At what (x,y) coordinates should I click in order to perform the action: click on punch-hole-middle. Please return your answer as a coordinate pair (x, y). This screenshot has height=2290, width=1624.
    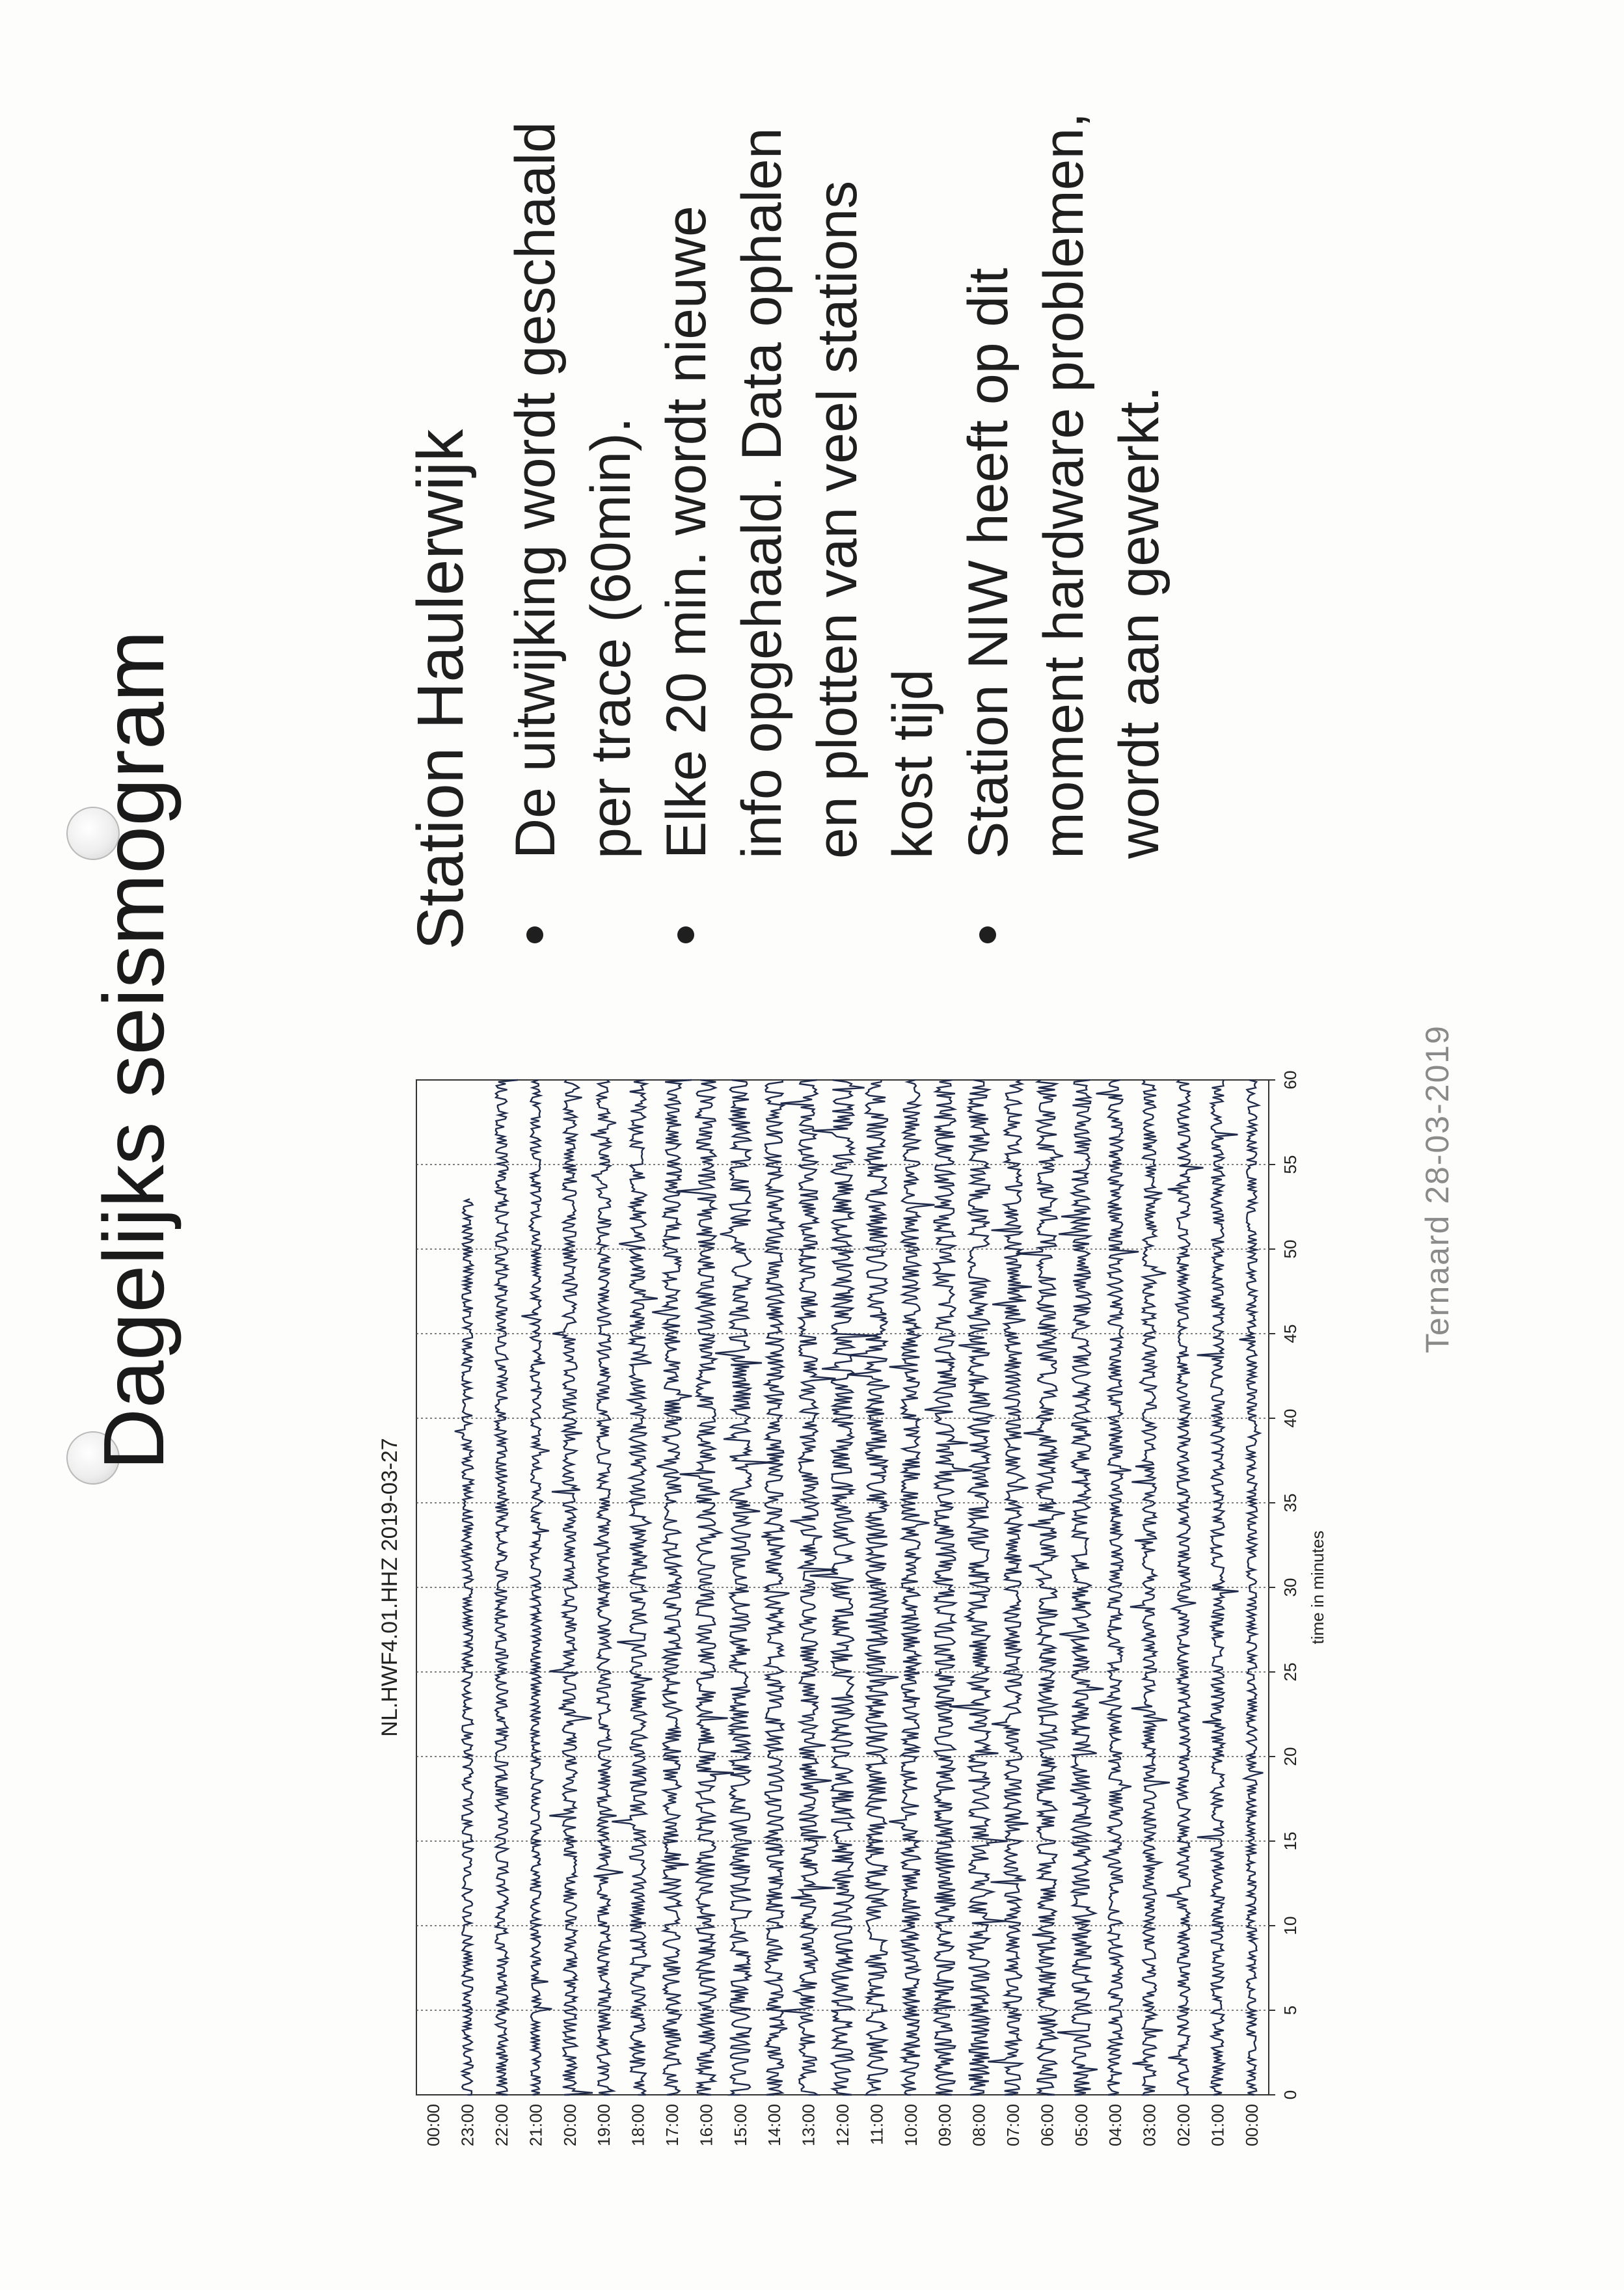
    Looking at the image, I should click on (93, 1458).